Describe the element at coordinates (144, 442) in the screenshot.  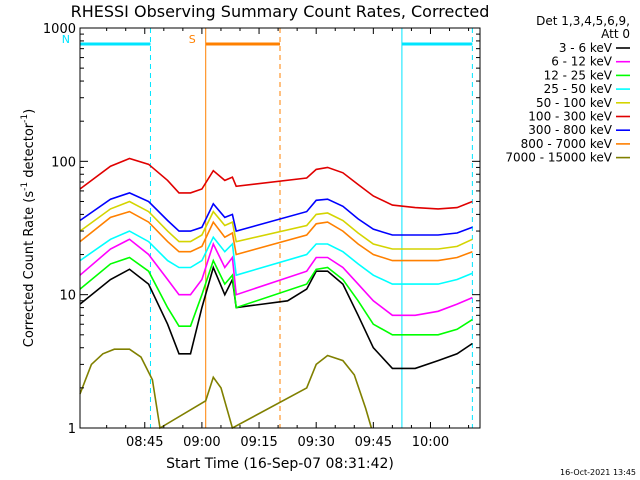
I see `x-tick-label: 08:45` at that location.